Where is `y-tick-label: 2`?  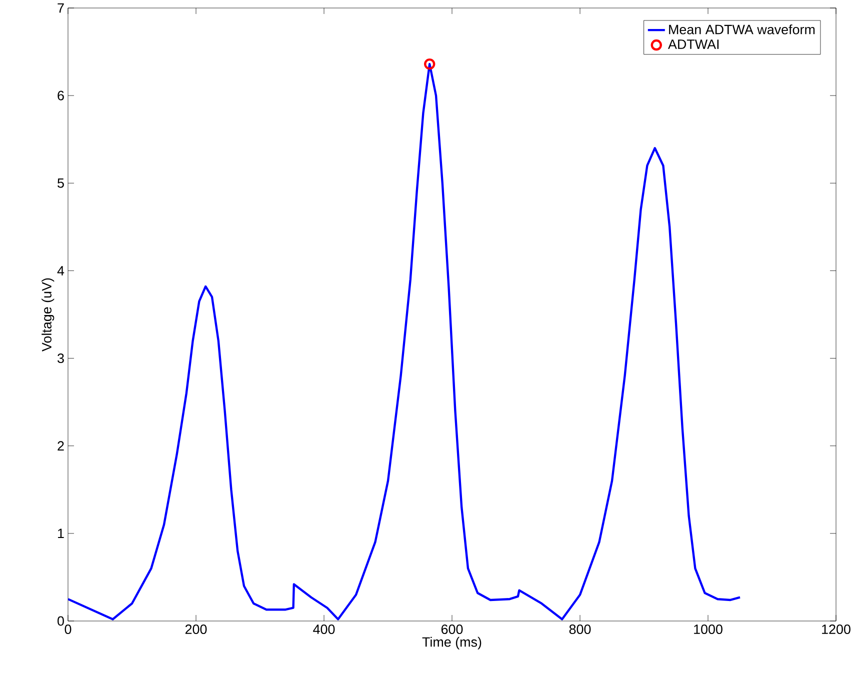 y-tick-label: 2 is located at coordinates (61, 446).